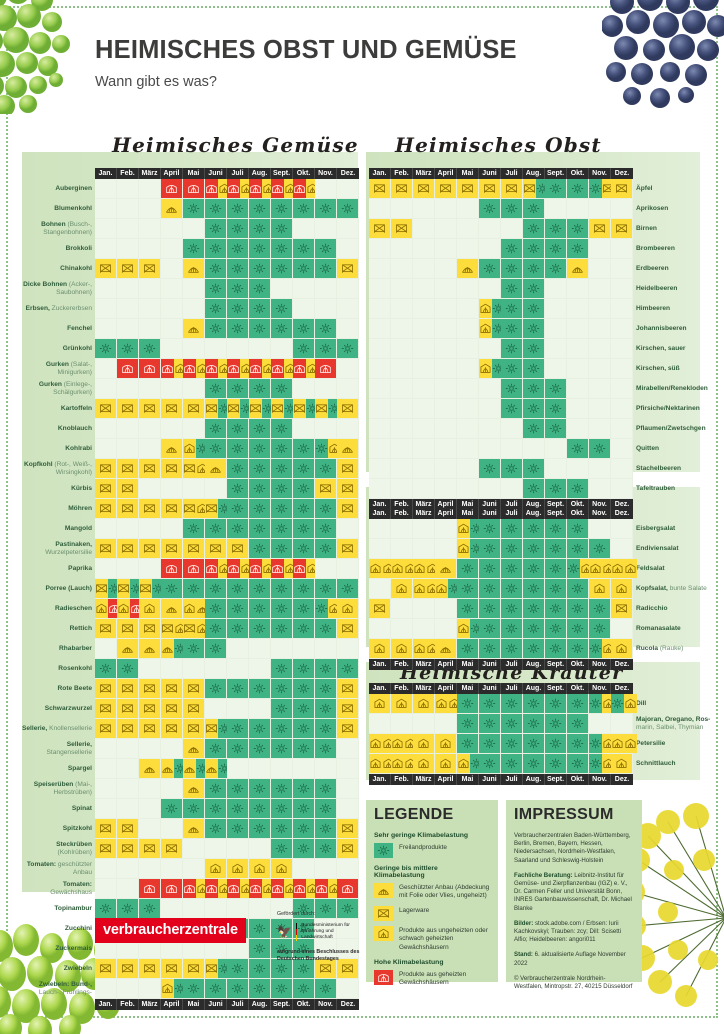 The image size is (724, 1034). Describe the element at coordinates (306, 50) in the screenshot. I see `page-title: HEIMISCHES OBST UND GEMÜSE` at that location.